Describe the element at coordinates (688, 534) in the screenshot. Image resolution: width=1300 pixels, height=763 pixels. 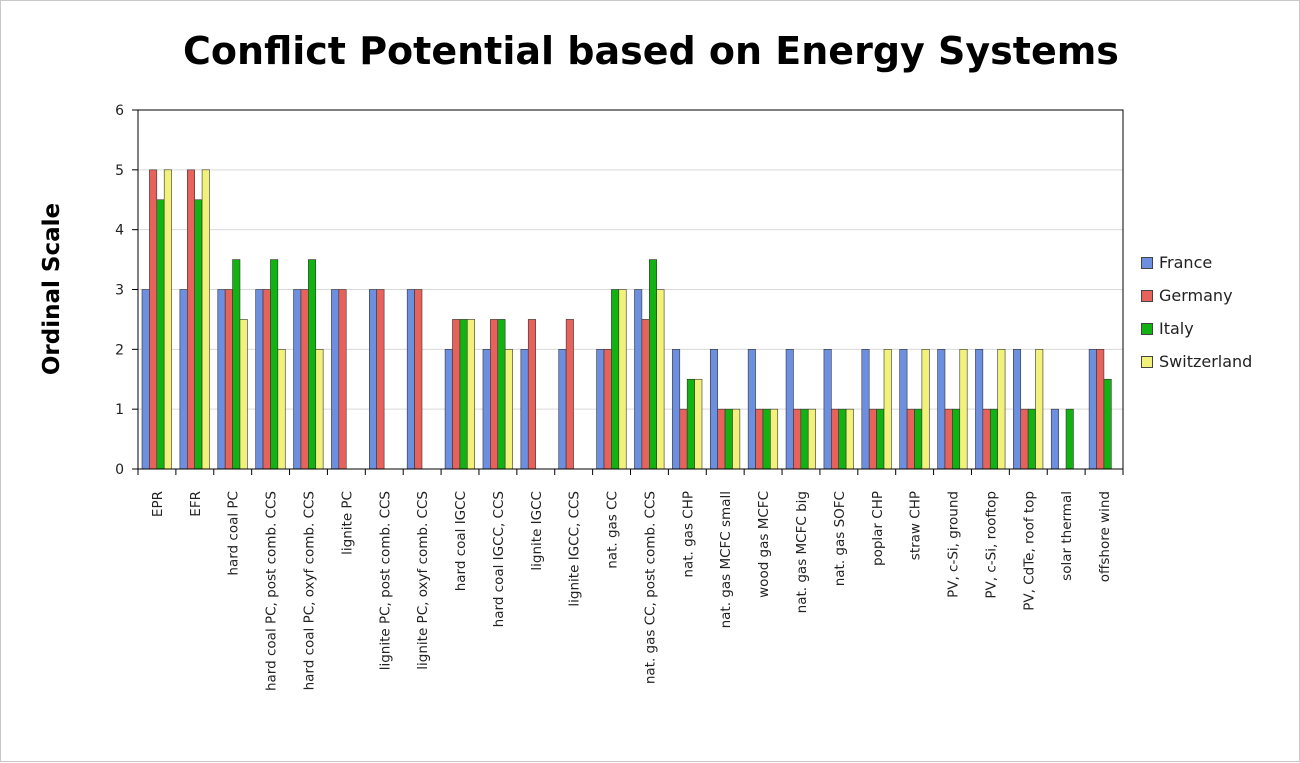
I see `x-tick-label: nat. gas CHP` at that location.